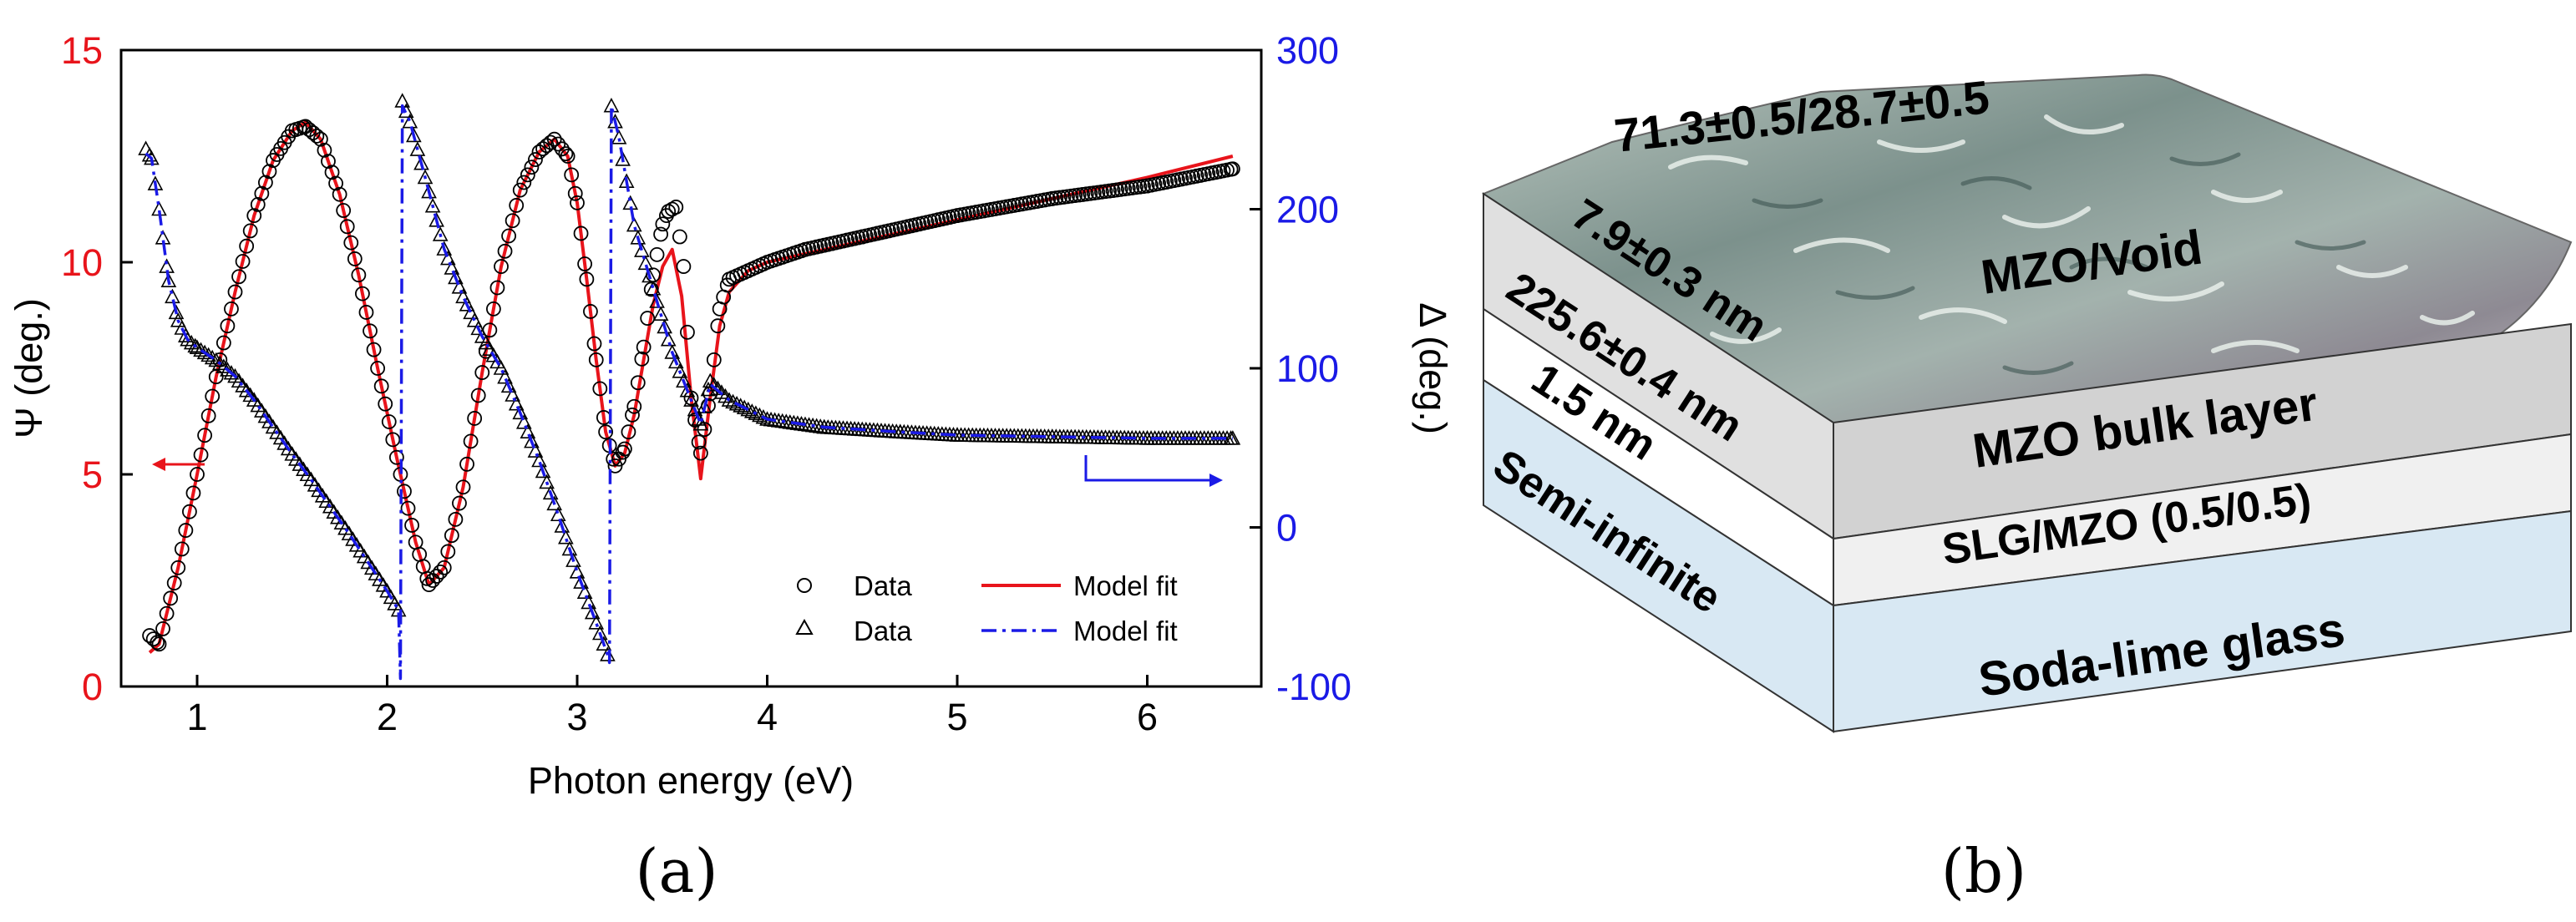  I want to click on left-y-axis: 0 5 10 15, so click(97, 369).